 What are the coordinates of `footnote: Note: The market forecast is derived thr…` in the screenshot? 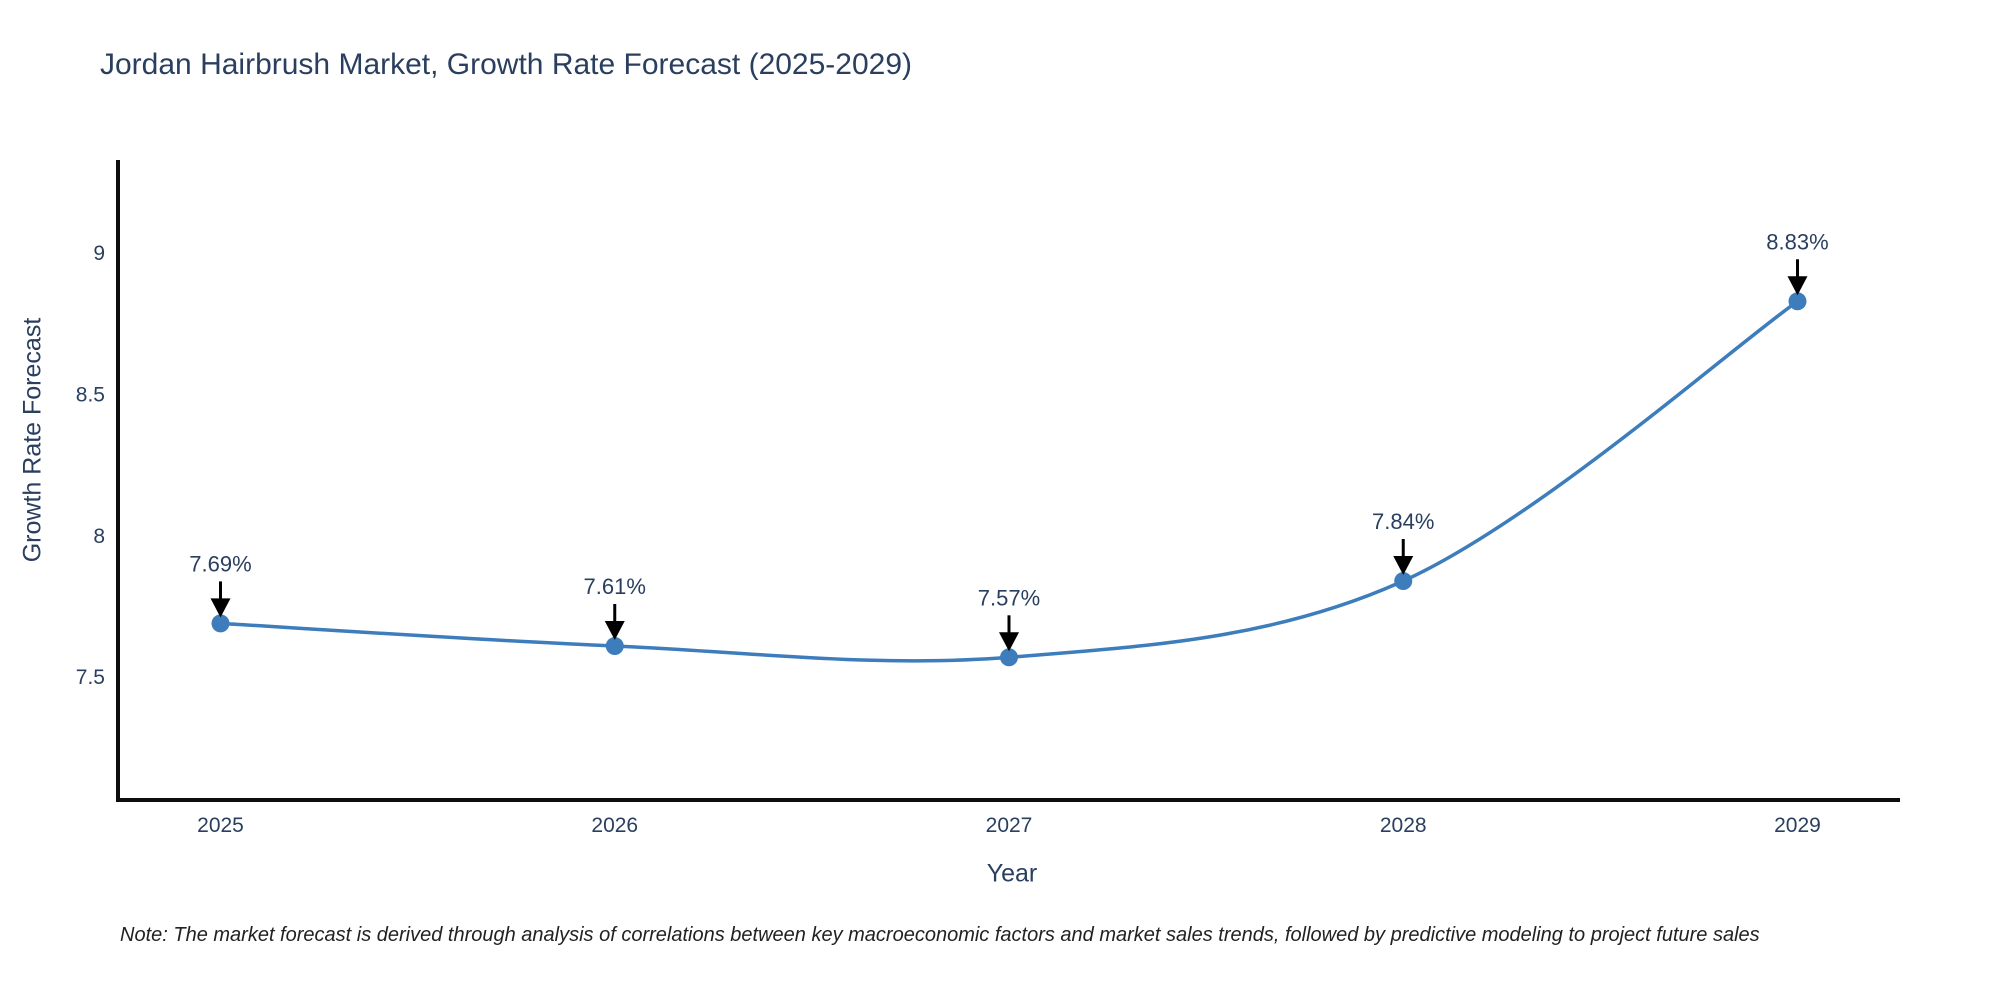 It's located at (940, 935).